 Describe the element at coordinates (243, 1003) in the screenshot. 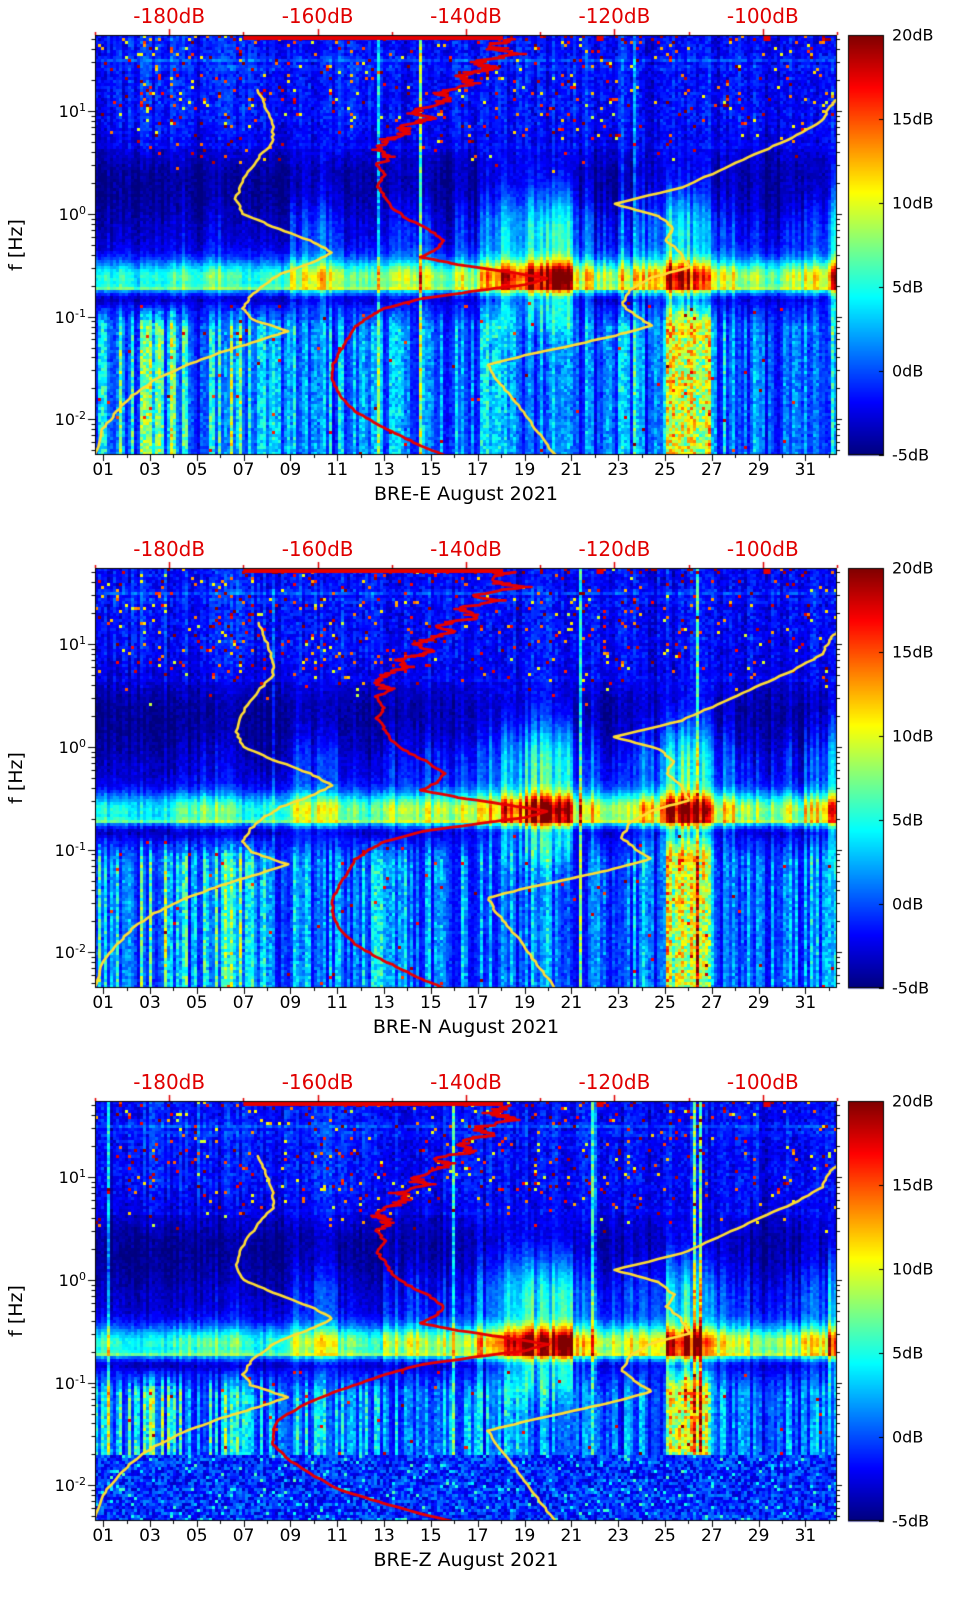

I see `x-tick-label: 07` at that location.